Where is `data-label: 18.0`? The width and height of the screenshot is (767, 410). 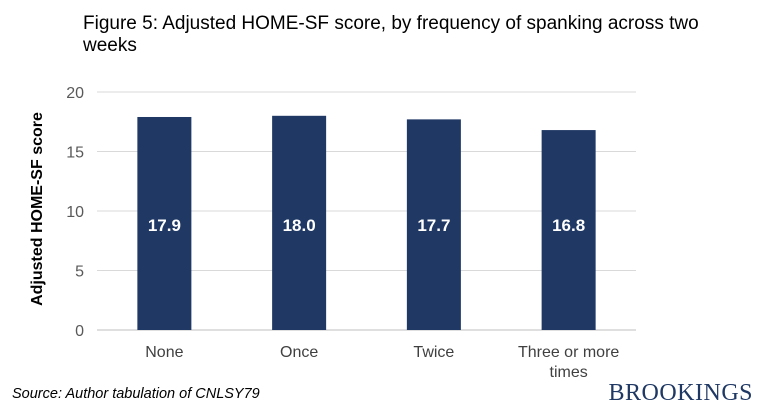 data-label: 18.0 is located at coordinates (299, 225).